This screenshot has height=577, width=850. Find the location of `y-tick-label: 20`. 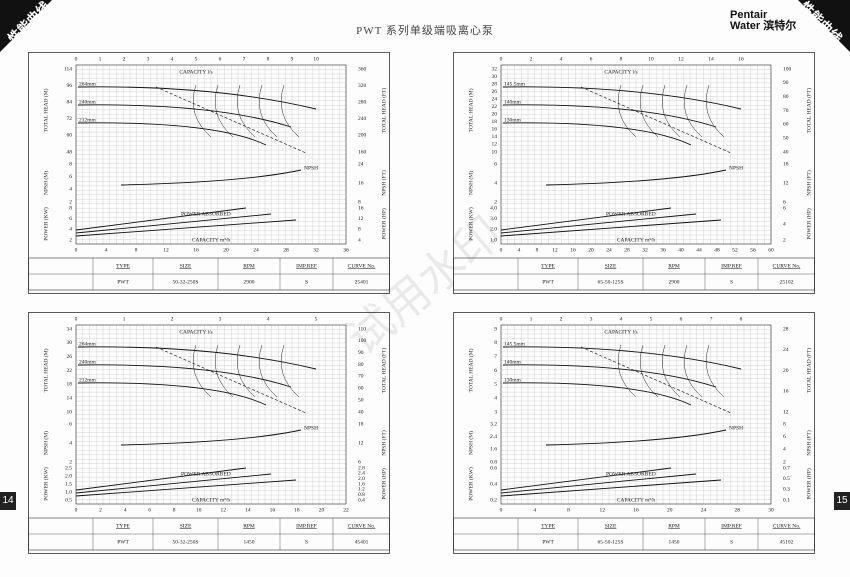

y-tick-label: 20 is located at coordinates (786, 371).